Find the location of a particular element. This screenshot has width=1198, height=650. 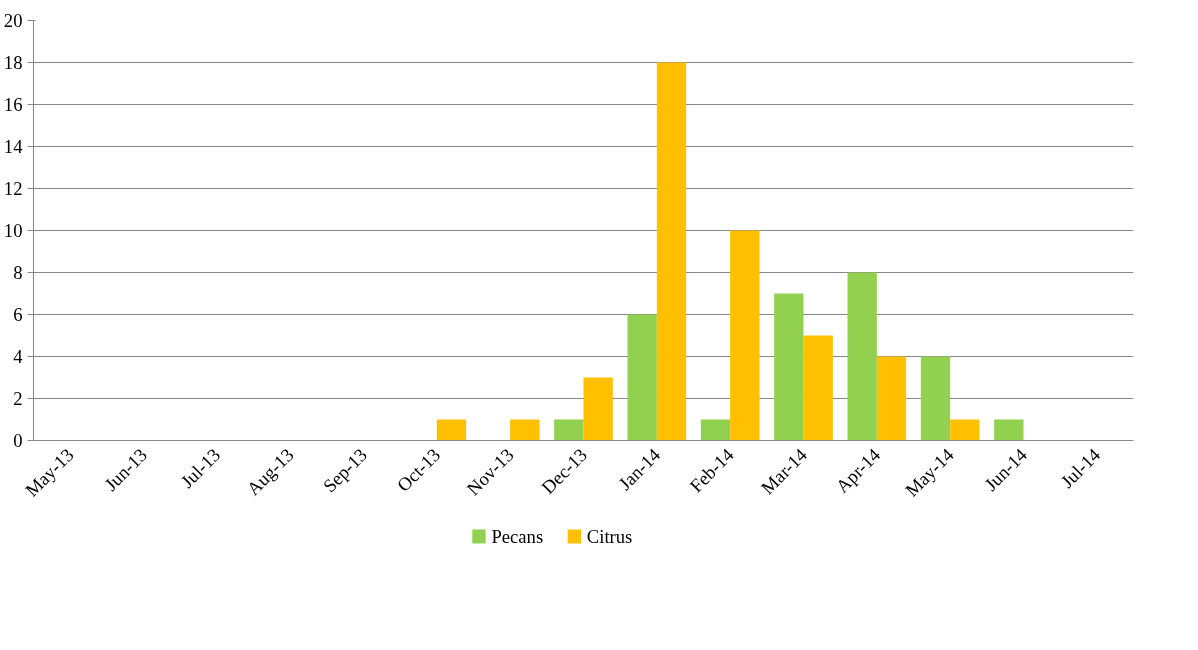

y-tick-label: 10 is located at coordinates (13, 230).